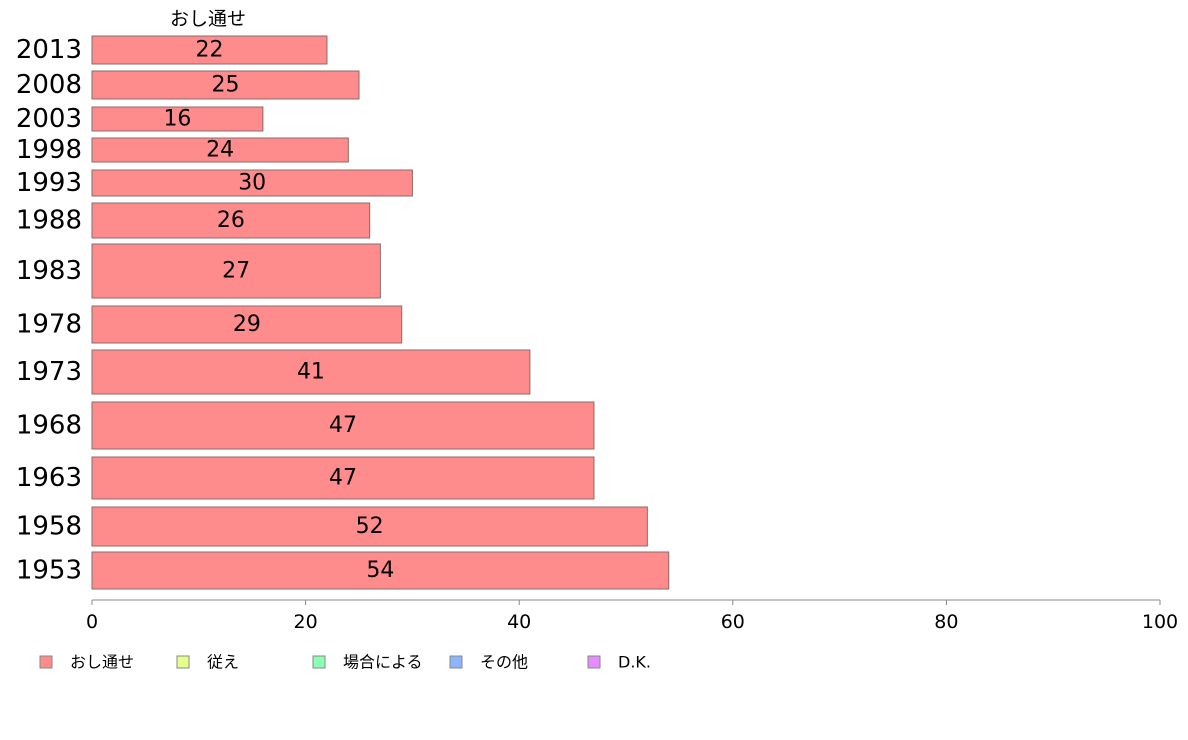  Describe the element at coordinates (49, 271) in the screenshot. I see `category-label: 1983` at that location.